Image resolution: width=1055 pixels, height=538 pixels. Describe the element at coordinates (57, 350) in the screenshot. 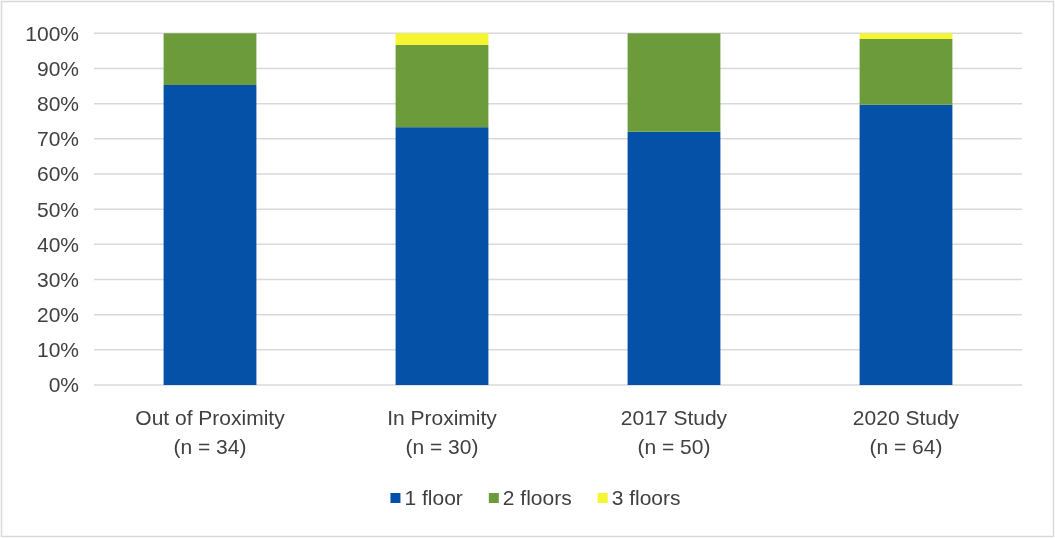

I see `y-tick-label: 10%` at that location.